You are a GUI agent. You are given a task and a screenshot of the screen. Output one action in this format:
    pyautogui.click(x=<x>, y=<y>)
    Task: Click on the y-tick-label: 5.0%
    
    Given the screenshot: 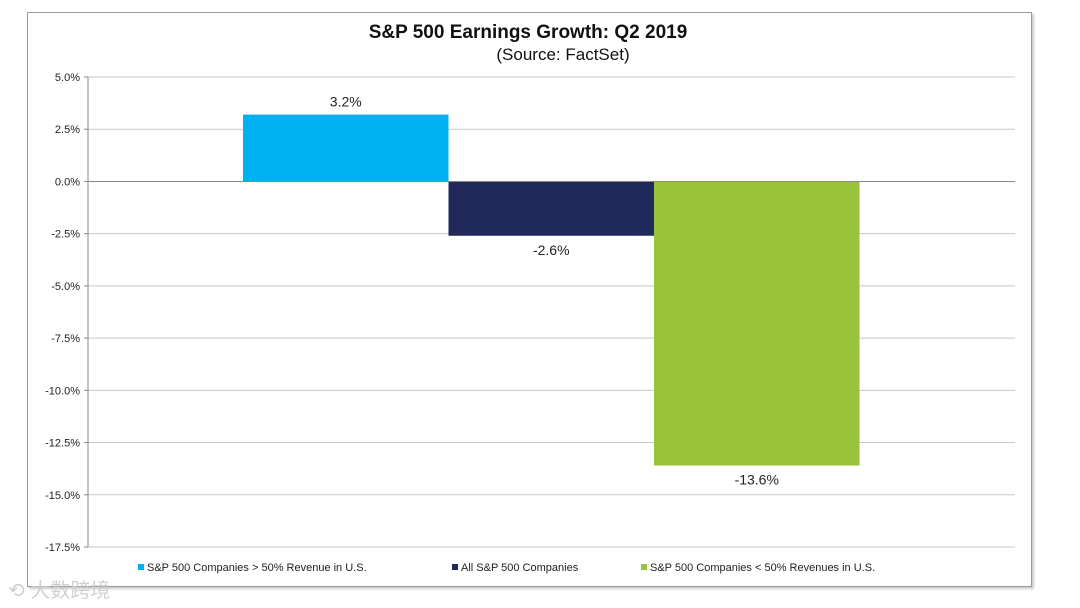 What is the action you would take?
    pyautogui.click(x=67, y=78)
    